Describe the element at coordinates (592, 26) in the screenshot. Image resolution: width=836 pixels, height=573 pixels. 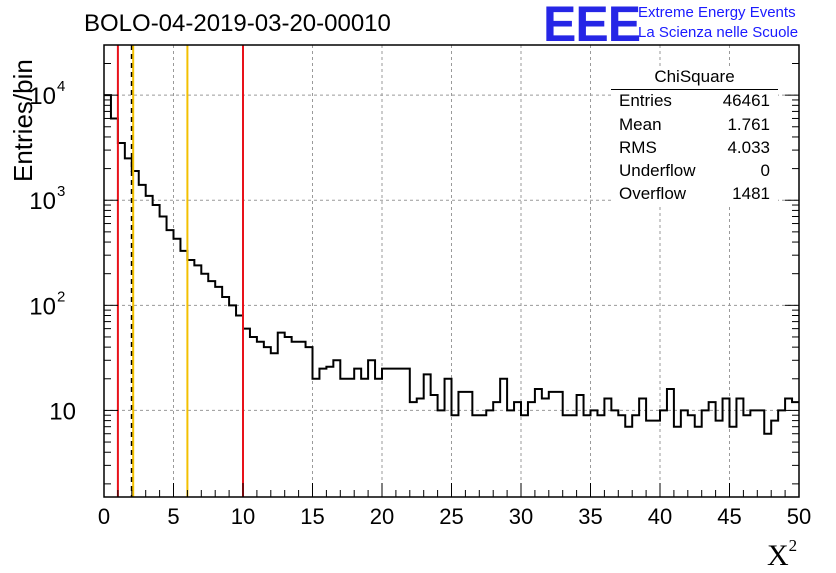
I see `eee-logo: EEE` at that location.